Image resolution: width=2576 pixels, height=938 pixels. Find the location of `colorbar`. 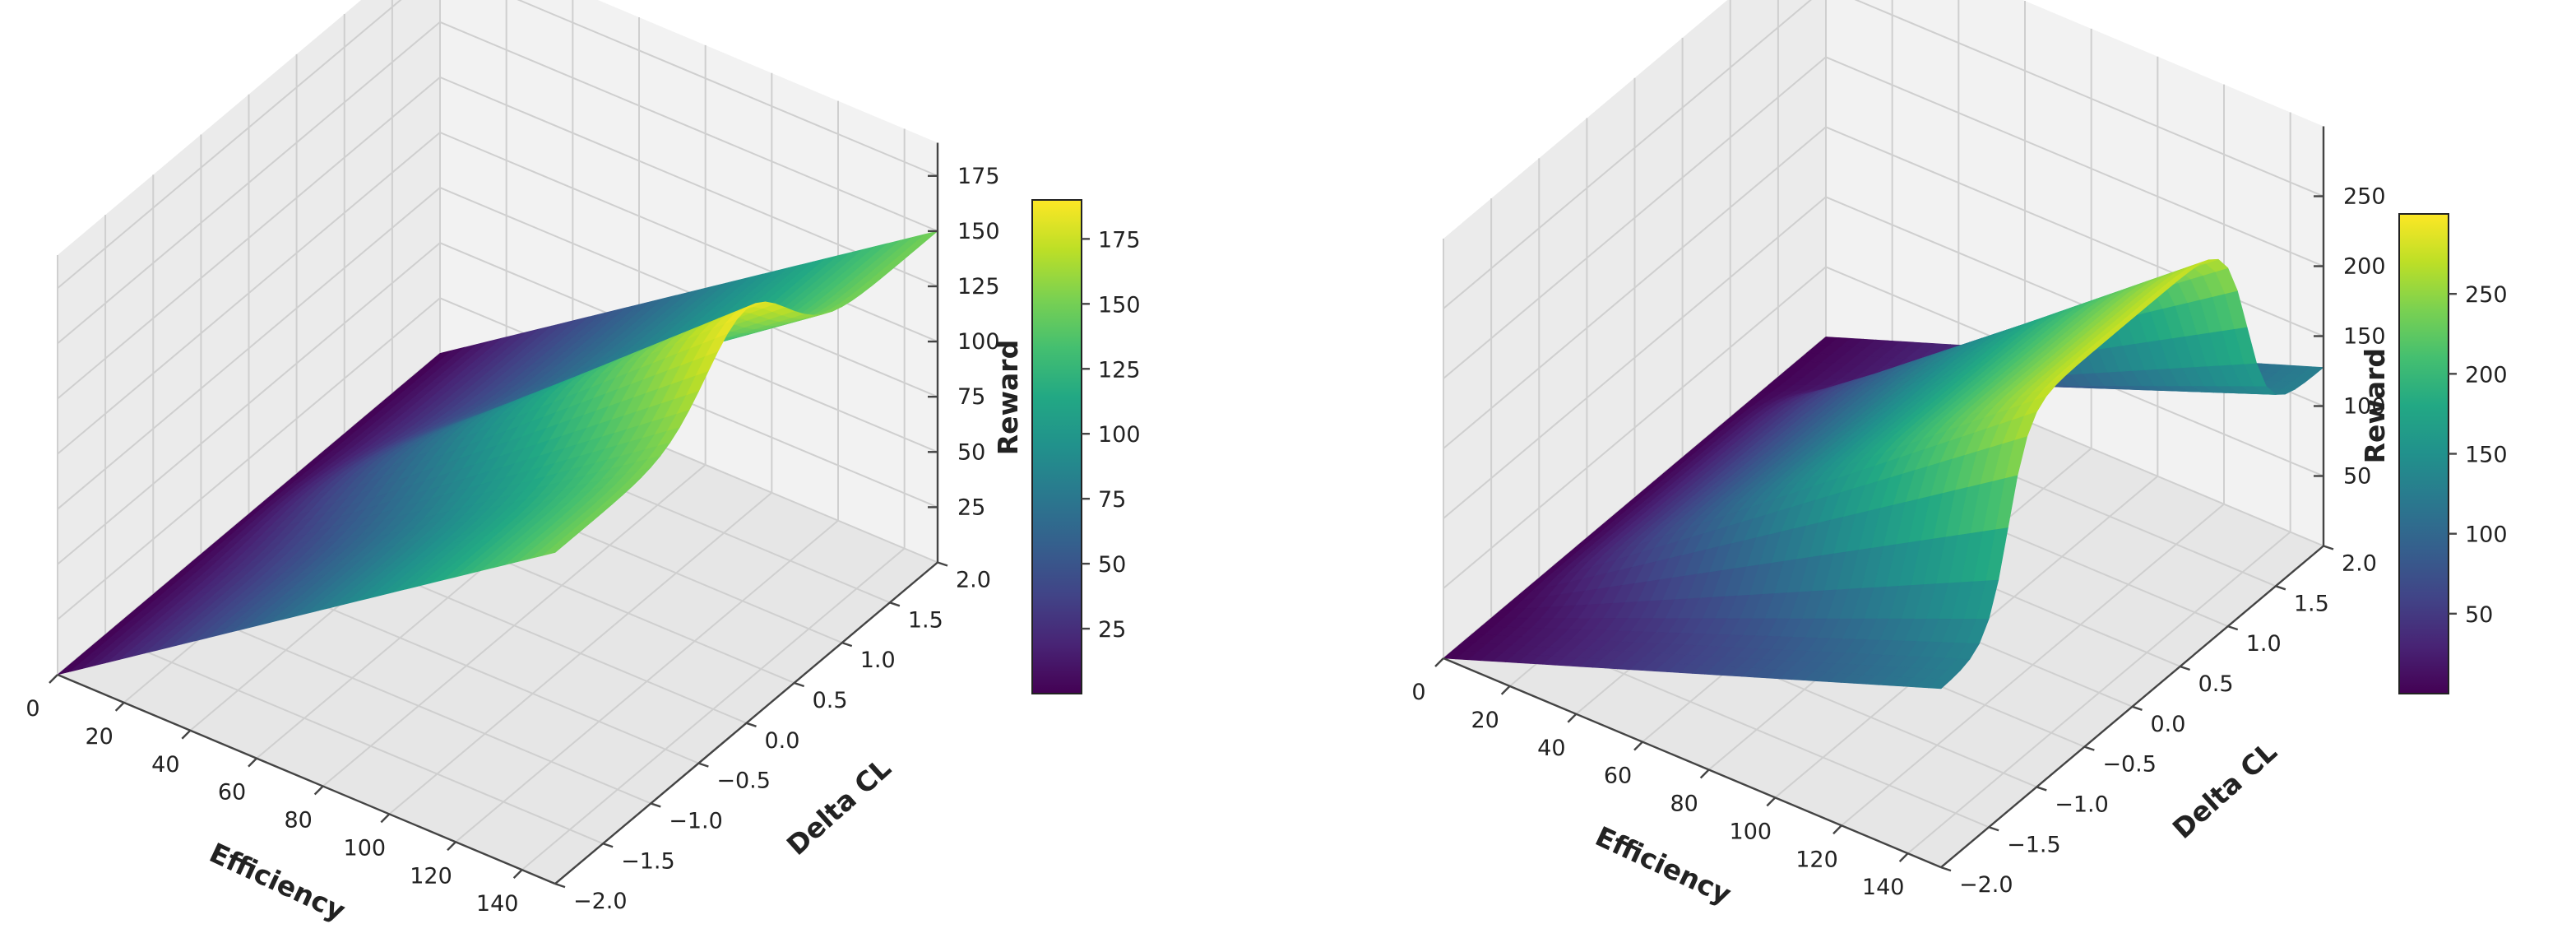

colorbar is located at coordinates (2423, 453).